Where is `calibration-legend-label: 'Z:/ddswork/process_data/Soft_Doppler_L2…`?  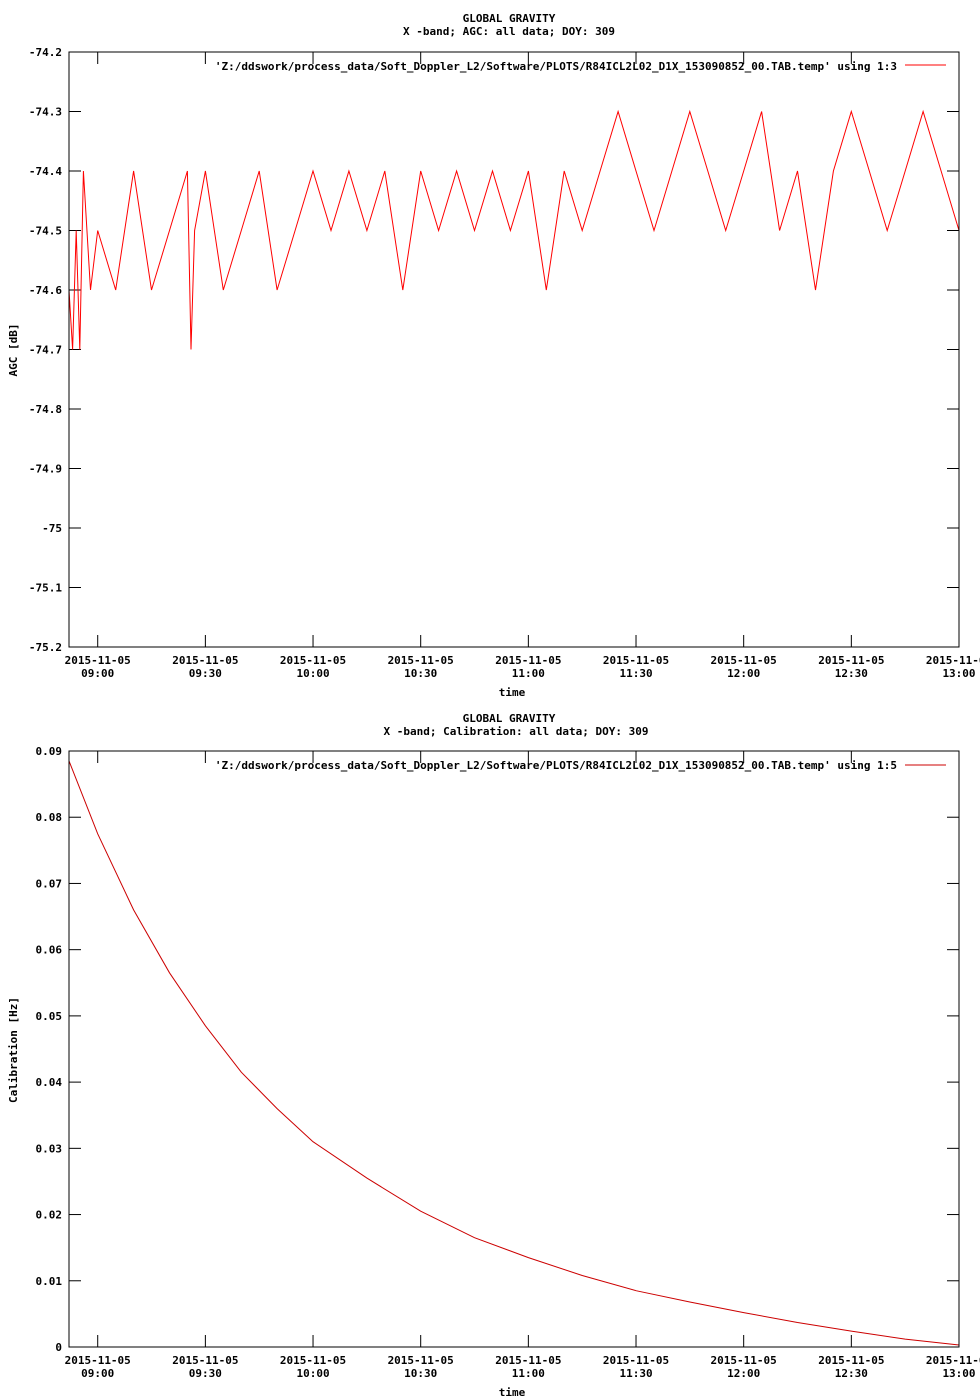
calibration-legend-label: 'Z:/ddswork/process_data/Soft_Doppler_L2… is located at coordinates (556, 765).